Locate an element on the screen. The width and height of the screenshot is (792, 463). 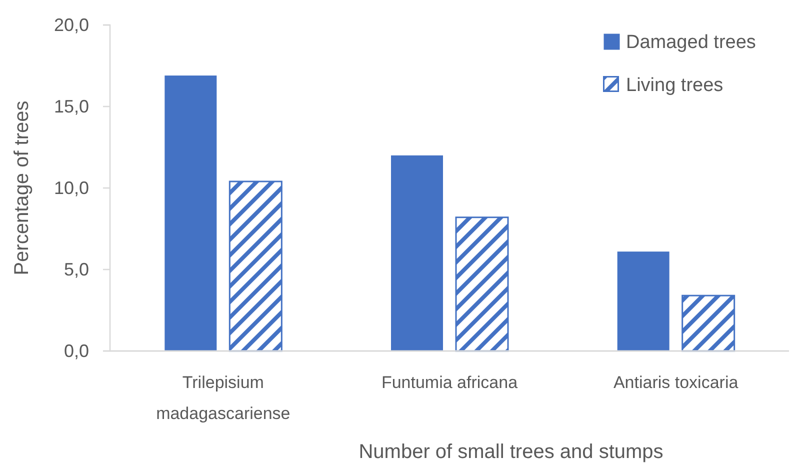
x-axis-title: Number of small trees and stumps is located at coordinates (511, 452).